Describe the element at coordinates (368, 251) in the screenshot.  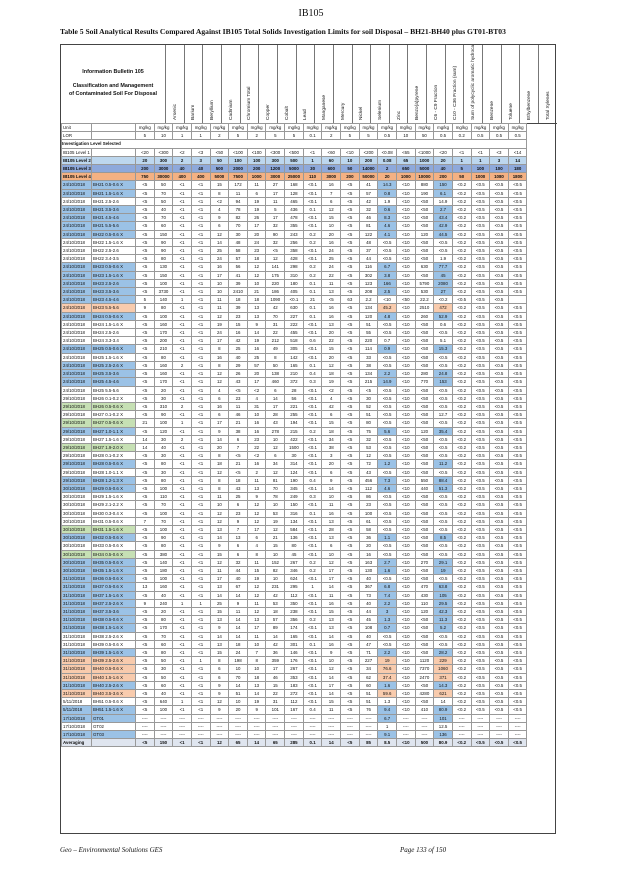
I see `table-cell: 37` at that location.